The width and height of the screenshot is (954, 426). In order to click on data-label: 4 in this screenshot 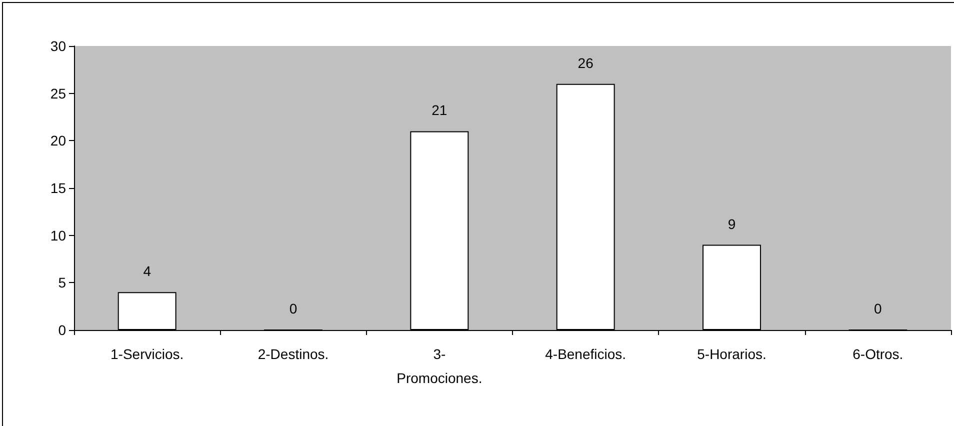, I will do `click(147, 271)`.